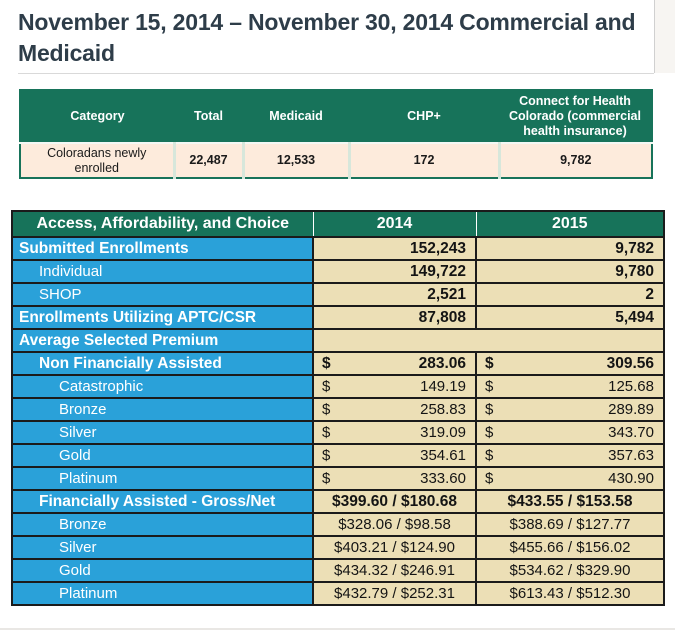 The width and height of the screenshot is (675, 630). Describe the element at coordinates (296, 116) in the screenshot. I see `summary-header-medicaid: Medicaid` at that location.